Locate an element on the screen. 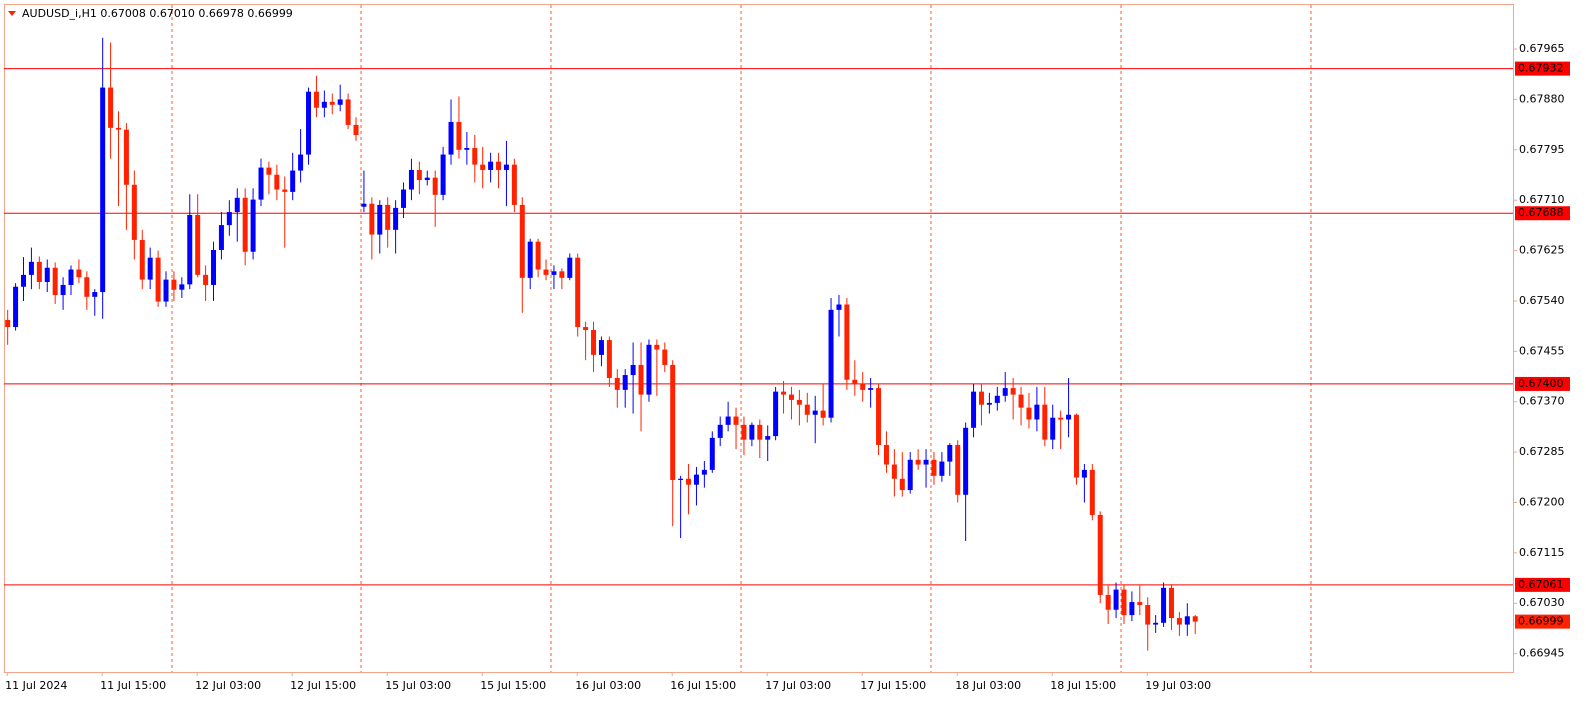 The image size is (1586, 708). x-tick-label: 18 Jul 15:00 is located at coordinates (1083, 685).